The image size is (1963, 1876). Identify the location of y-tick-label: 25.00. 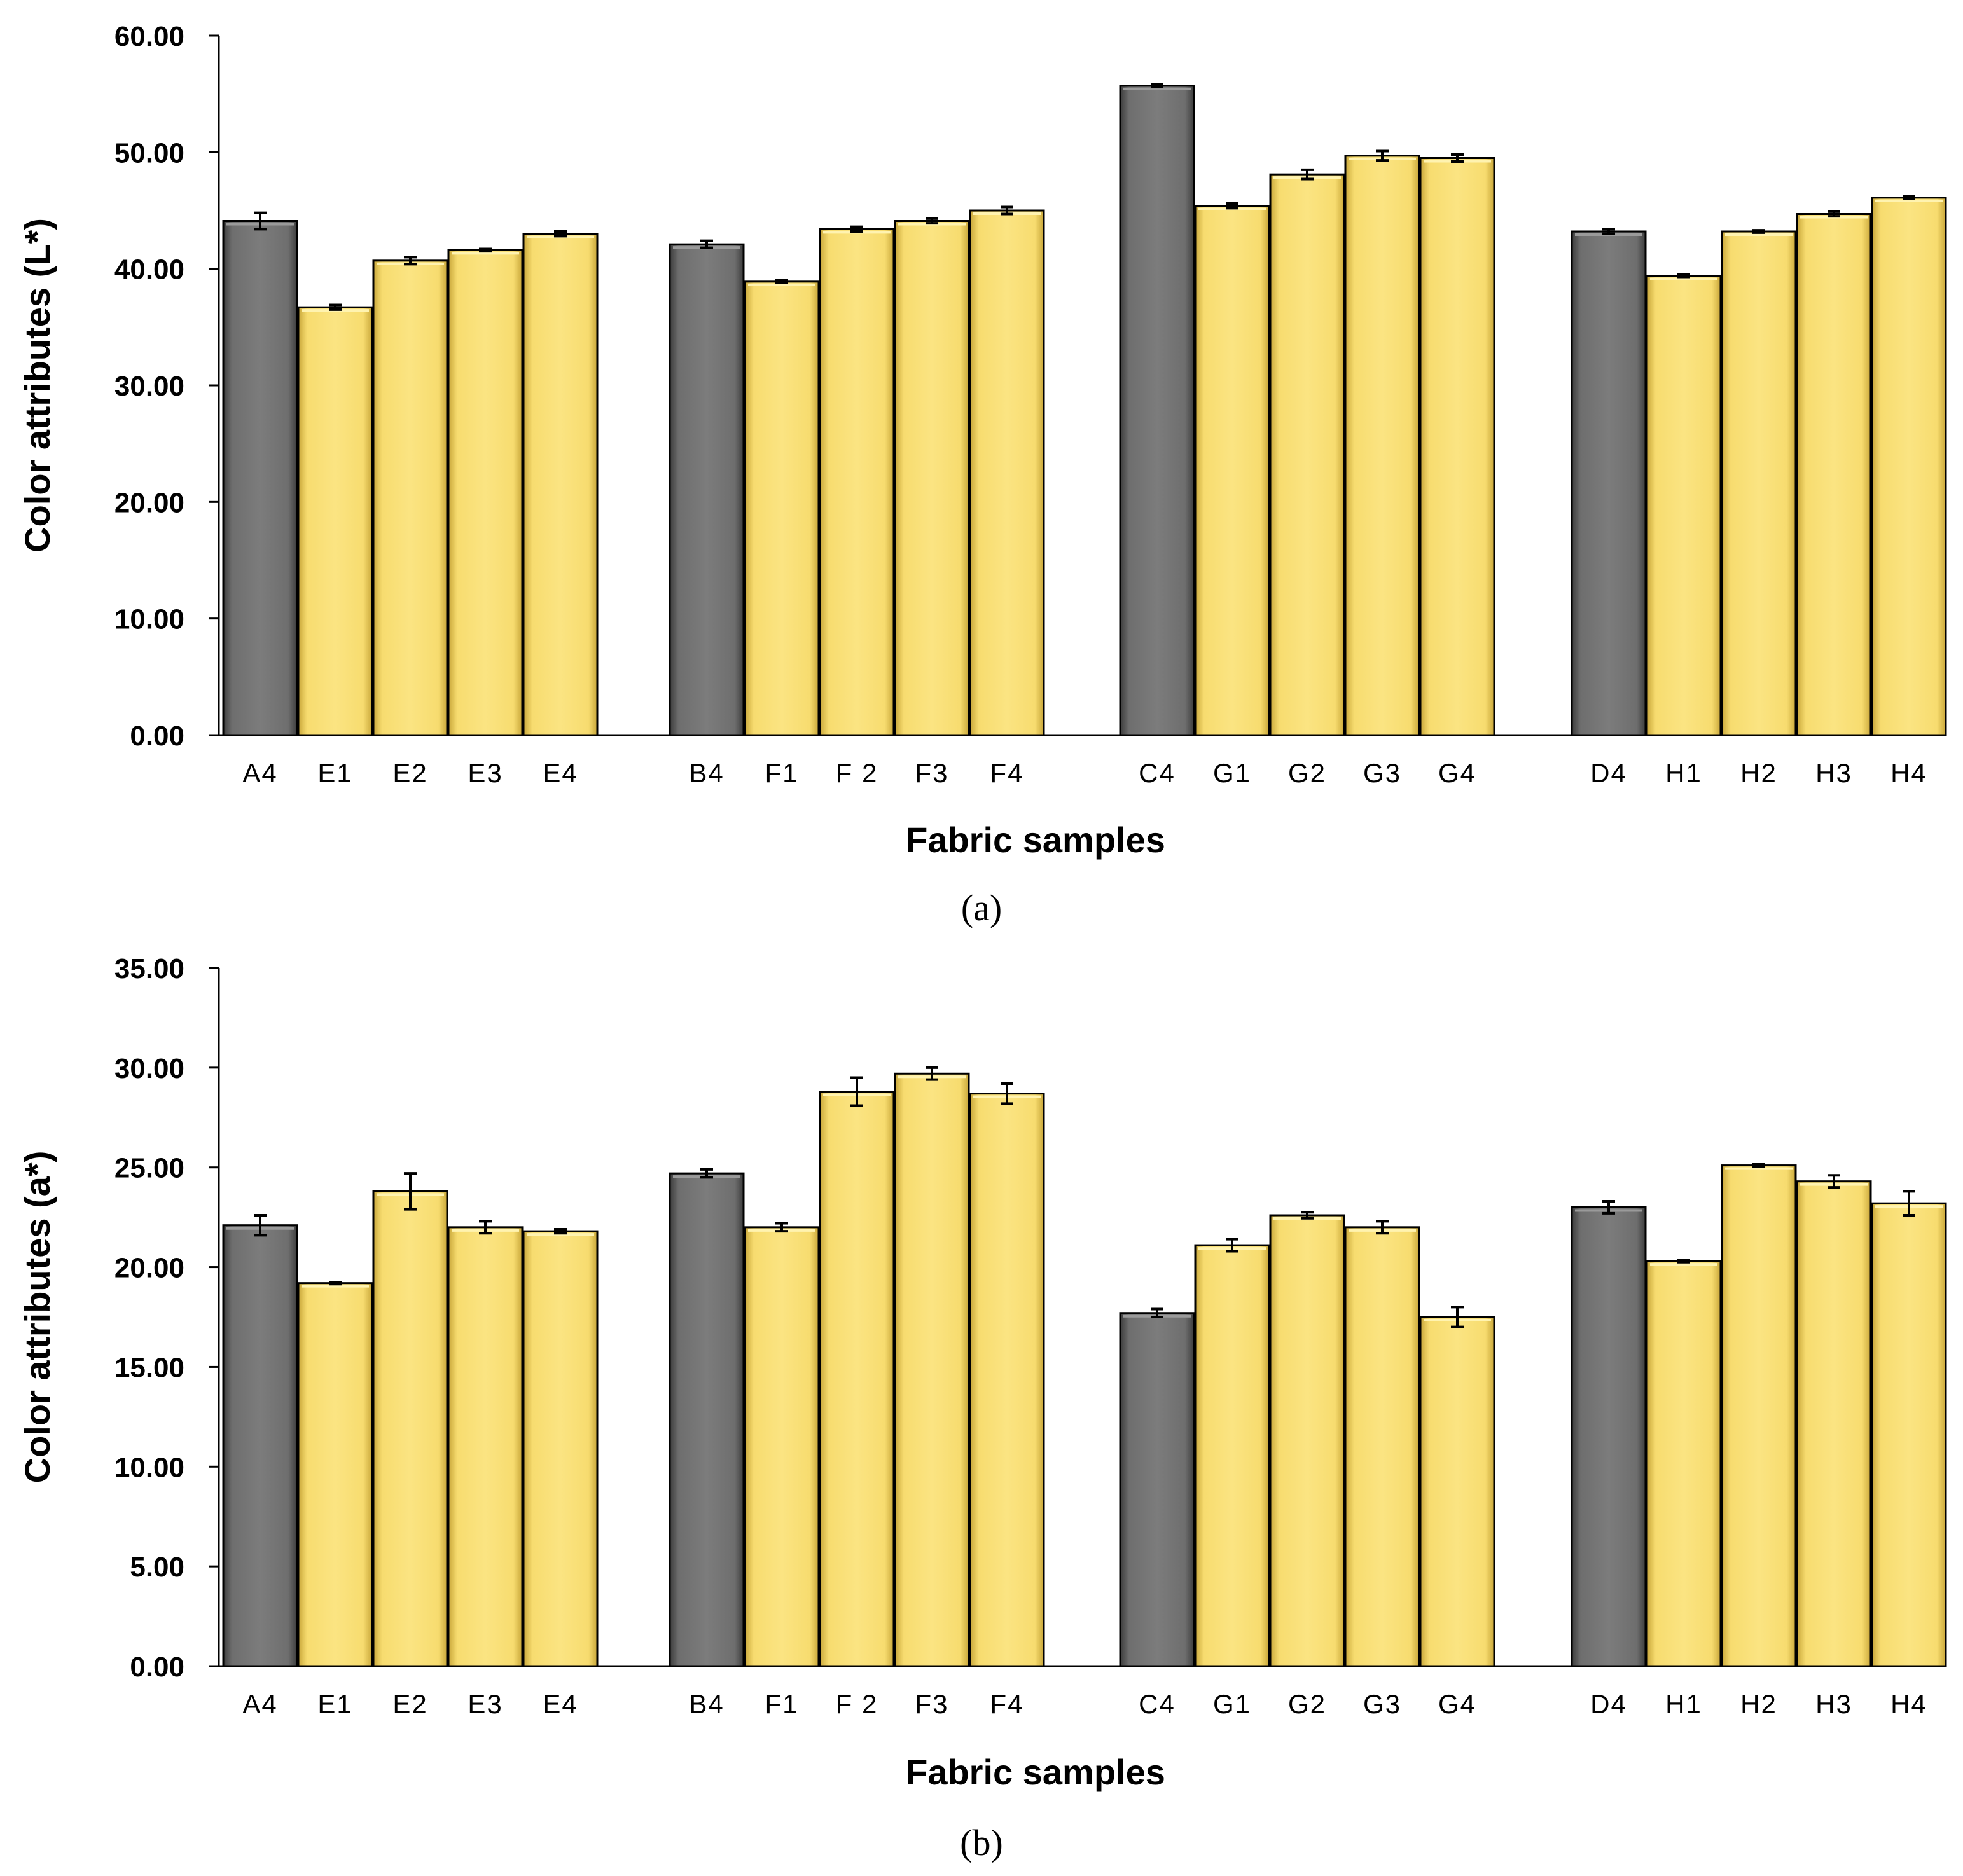
(149, 1168).